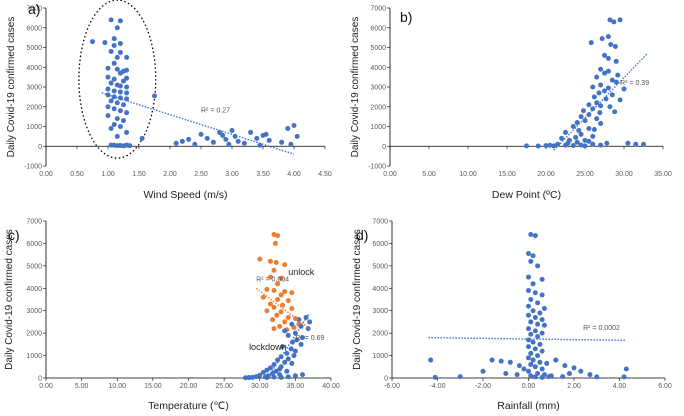  I want to click on y-tick-label: 6000, so click(378, 28).